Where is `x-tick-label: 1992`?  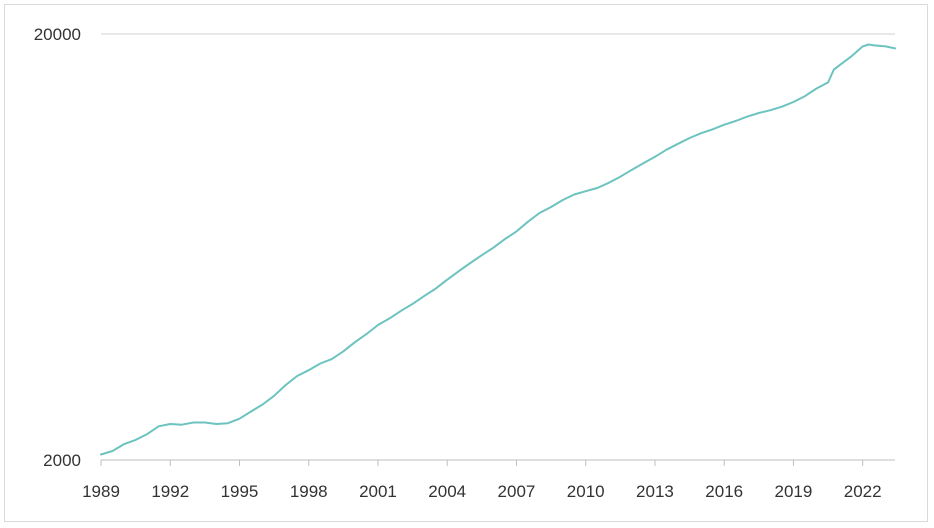
x-tick-label: 1992 is located at coordinates (170, 491).